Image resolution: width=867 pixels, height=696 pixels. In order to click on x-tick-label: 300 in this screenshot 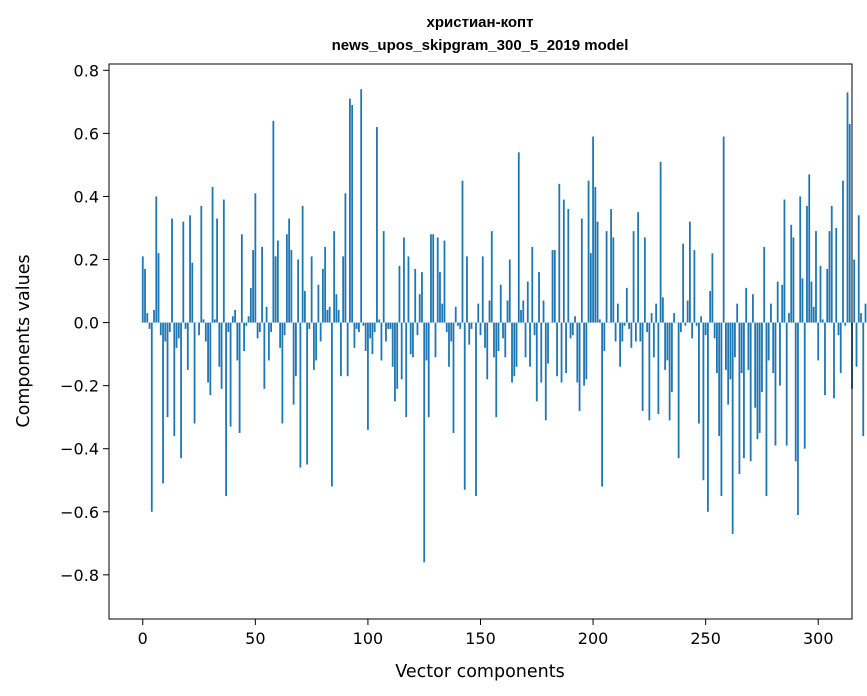, I will do `click(818, 638)`.